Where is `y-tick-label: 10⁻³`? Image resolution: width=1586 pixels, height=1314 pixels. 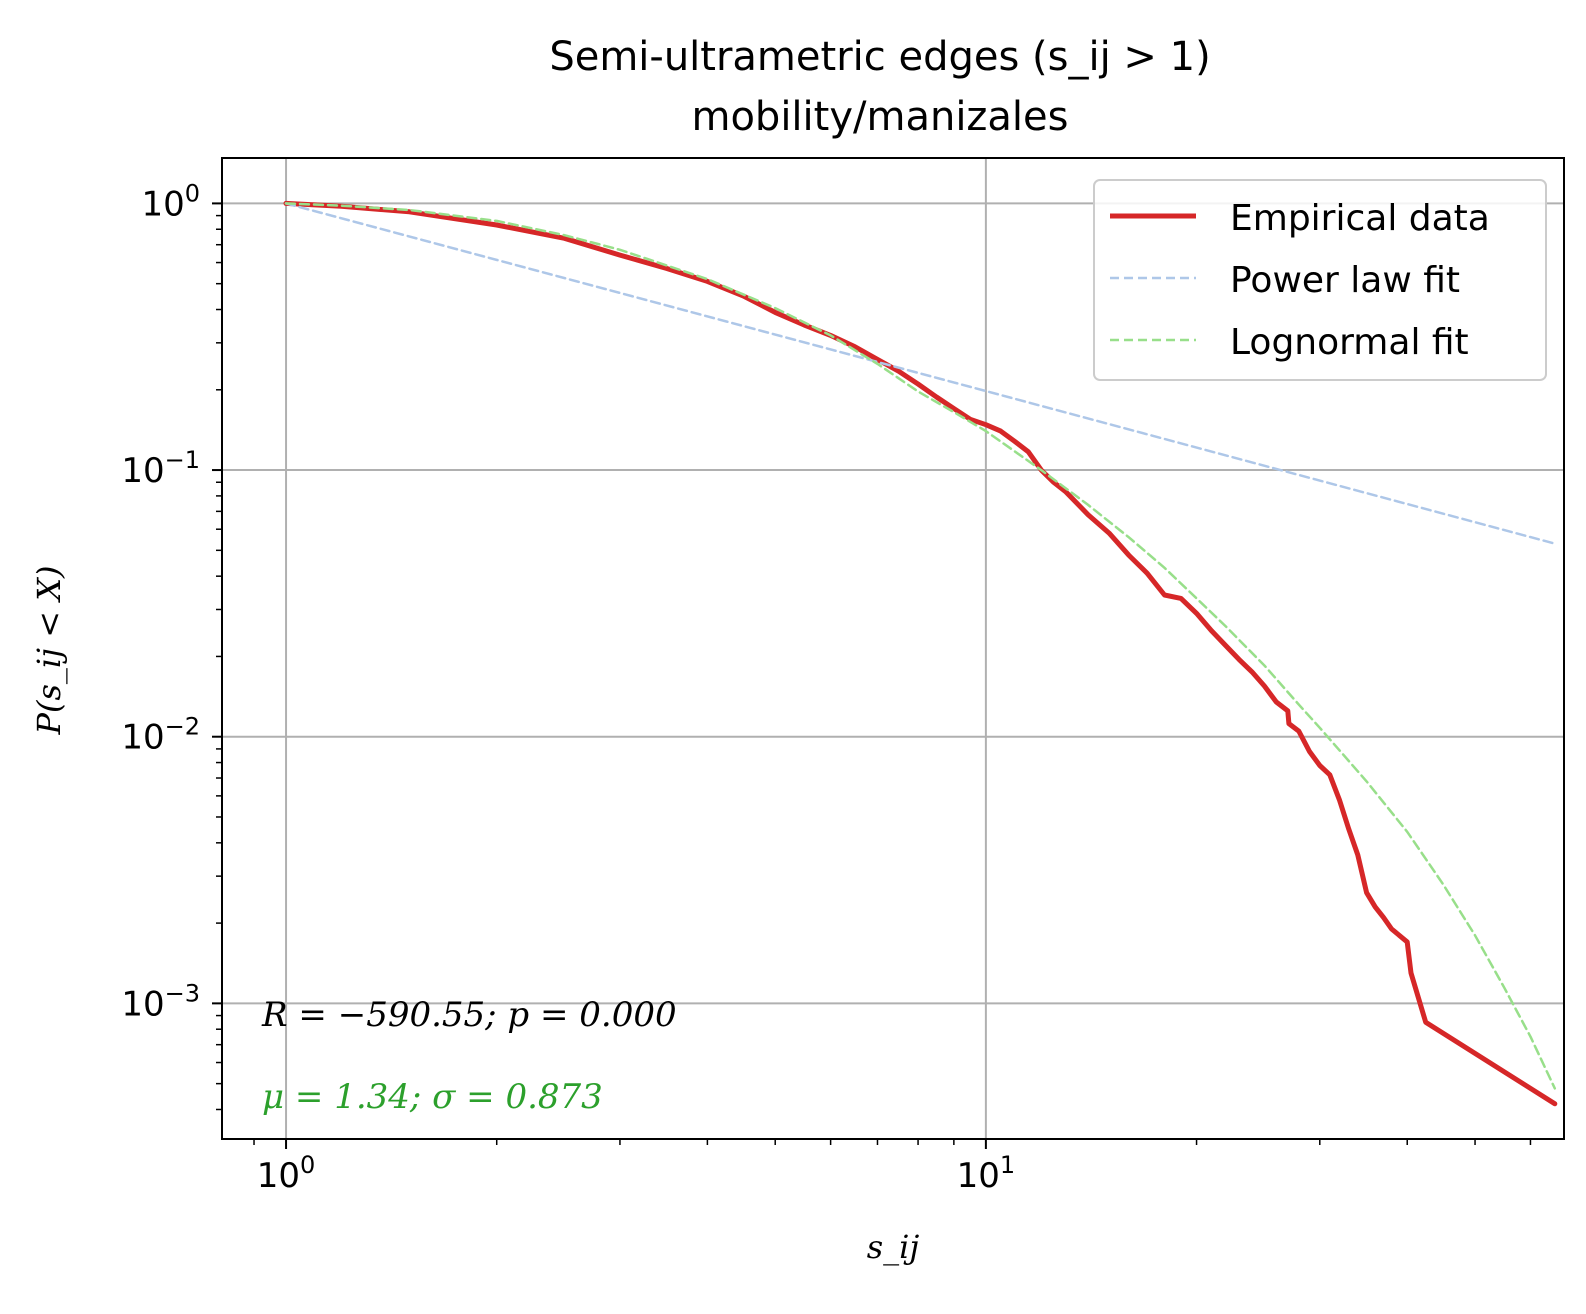 y-tick-label: 10⁻³ is located at coordinates (160, 1001).